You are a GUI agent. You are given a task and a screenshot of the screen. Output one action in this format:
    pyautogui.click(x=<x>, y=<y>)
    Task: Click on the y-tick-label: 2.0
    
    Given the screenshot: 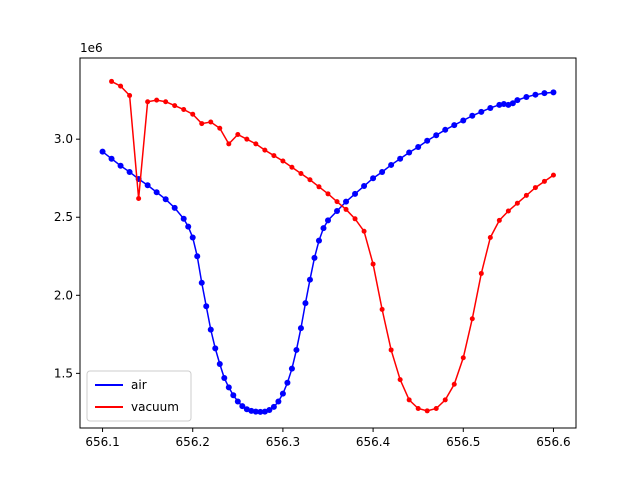 What is the action you would take?
    pyautogui.click(x=63, y=295)
    